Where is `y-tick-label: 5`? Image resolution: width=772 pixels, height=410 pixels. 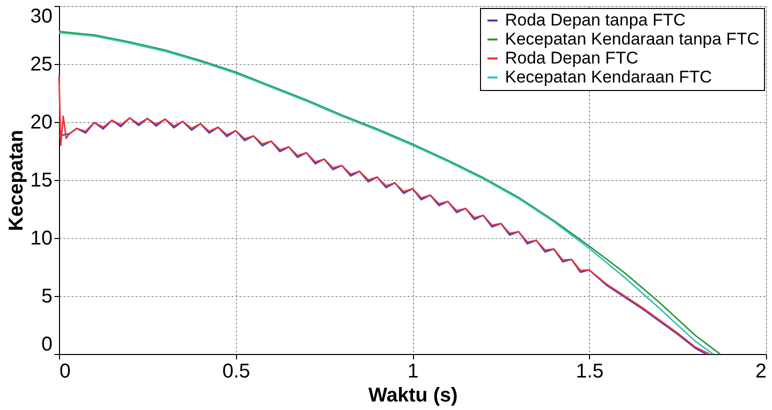 y-tick-label: 5 is located at coordinates (46, 297).